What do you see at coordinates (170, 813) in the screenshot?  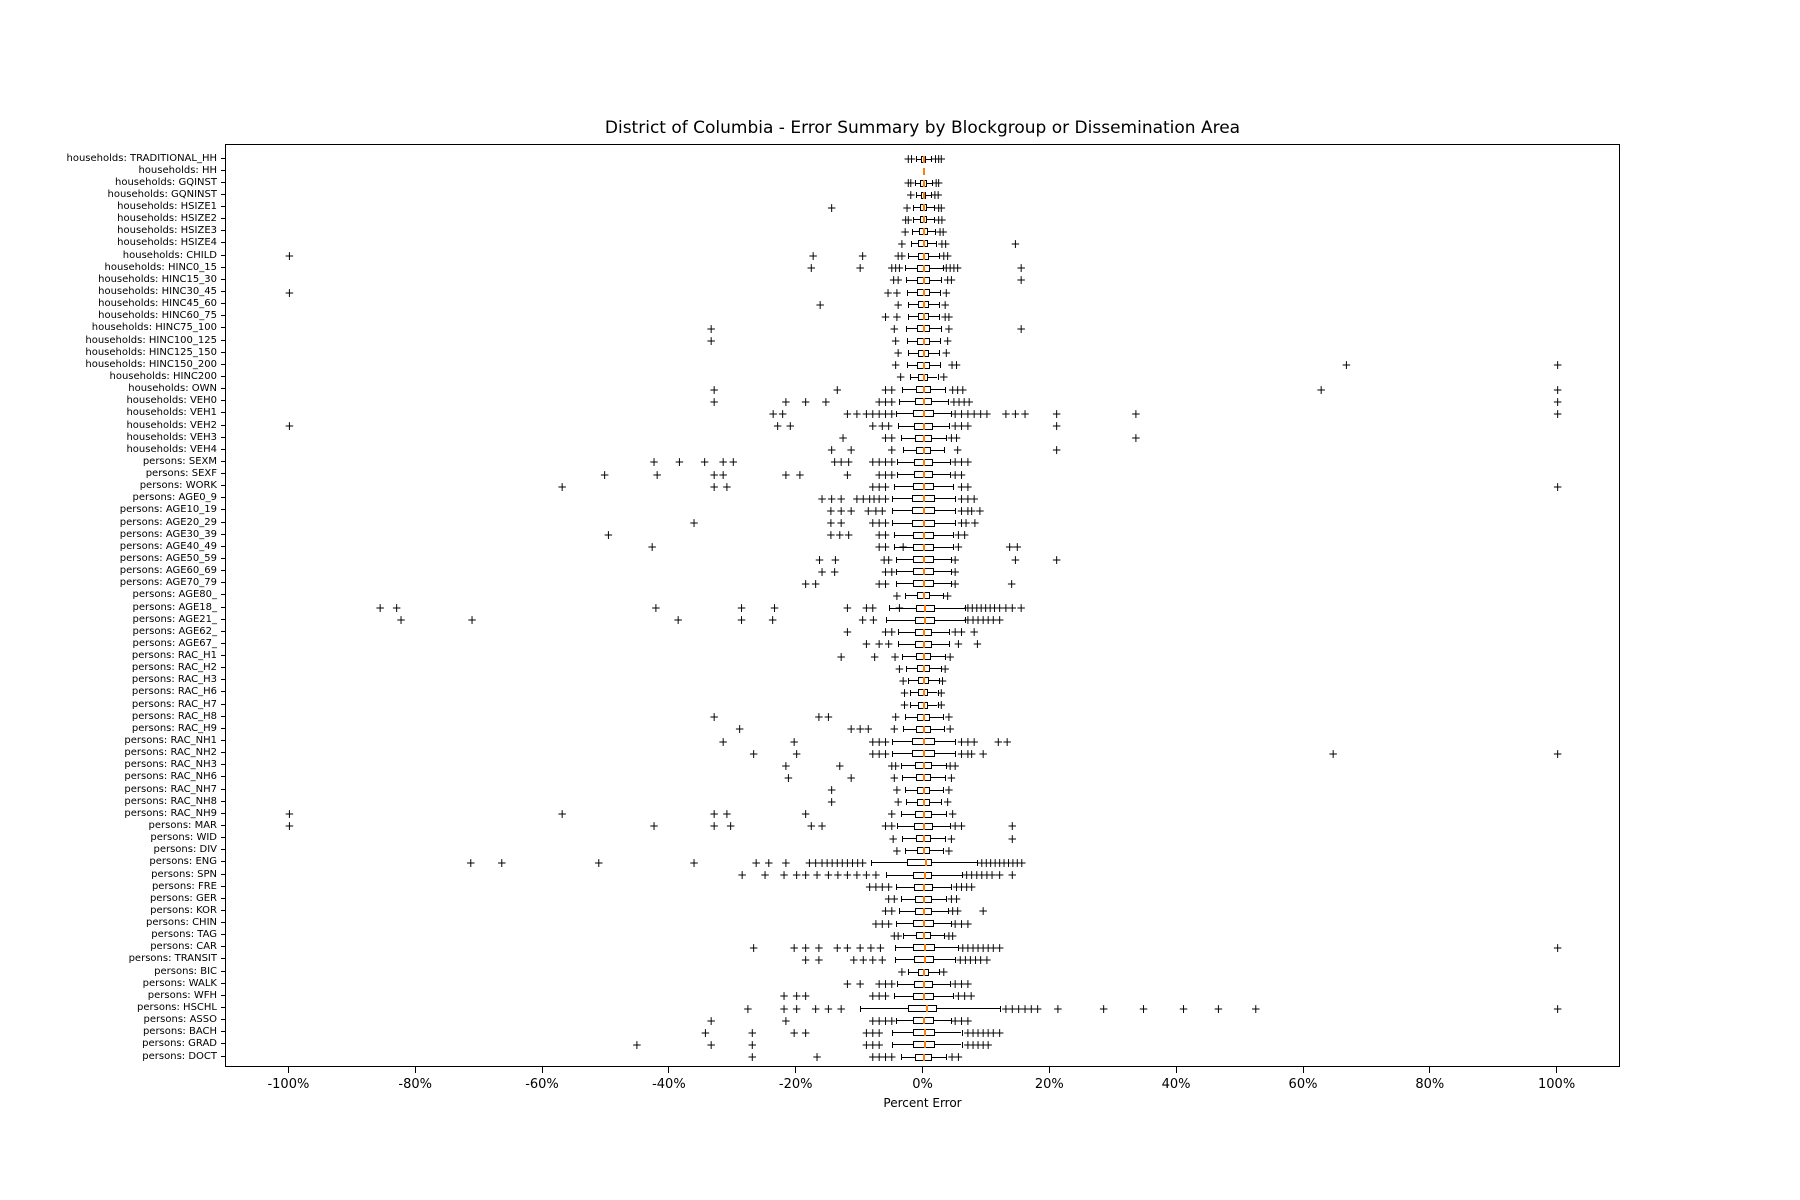 I see `y-tick-label: persons: RAC_NH9` at bounding box center [170, 813].